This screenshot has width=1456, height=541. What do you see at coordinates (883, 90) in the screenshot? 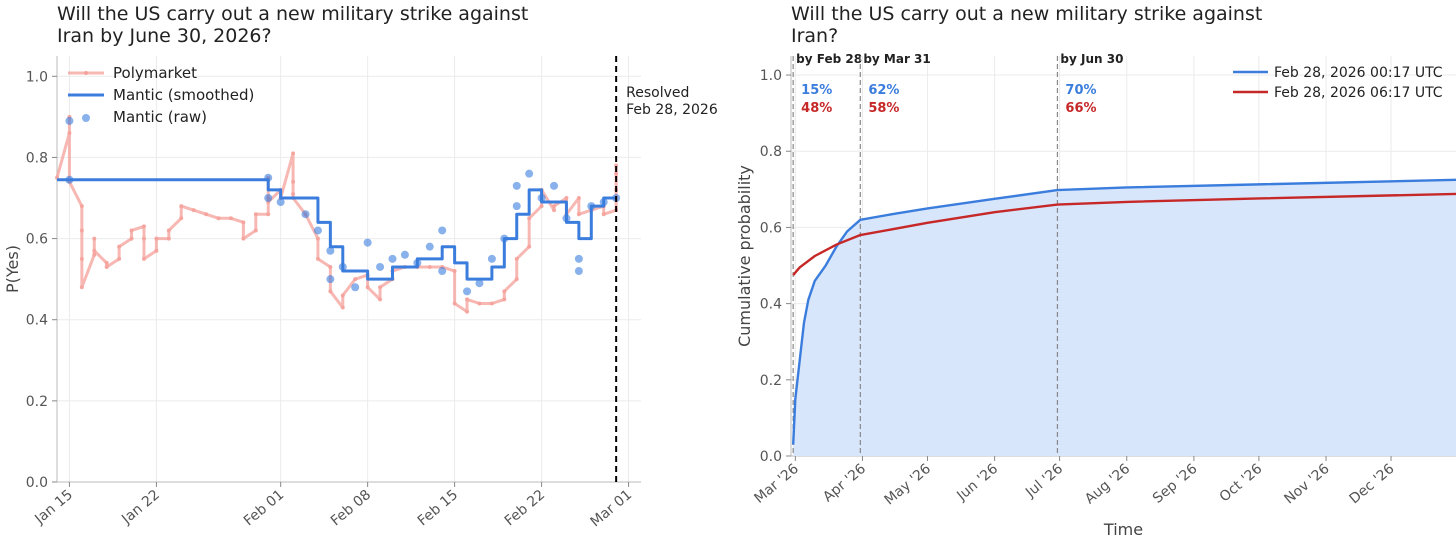
I see `horizon-value-series-1: 62%` at bounding box center [883, 90].